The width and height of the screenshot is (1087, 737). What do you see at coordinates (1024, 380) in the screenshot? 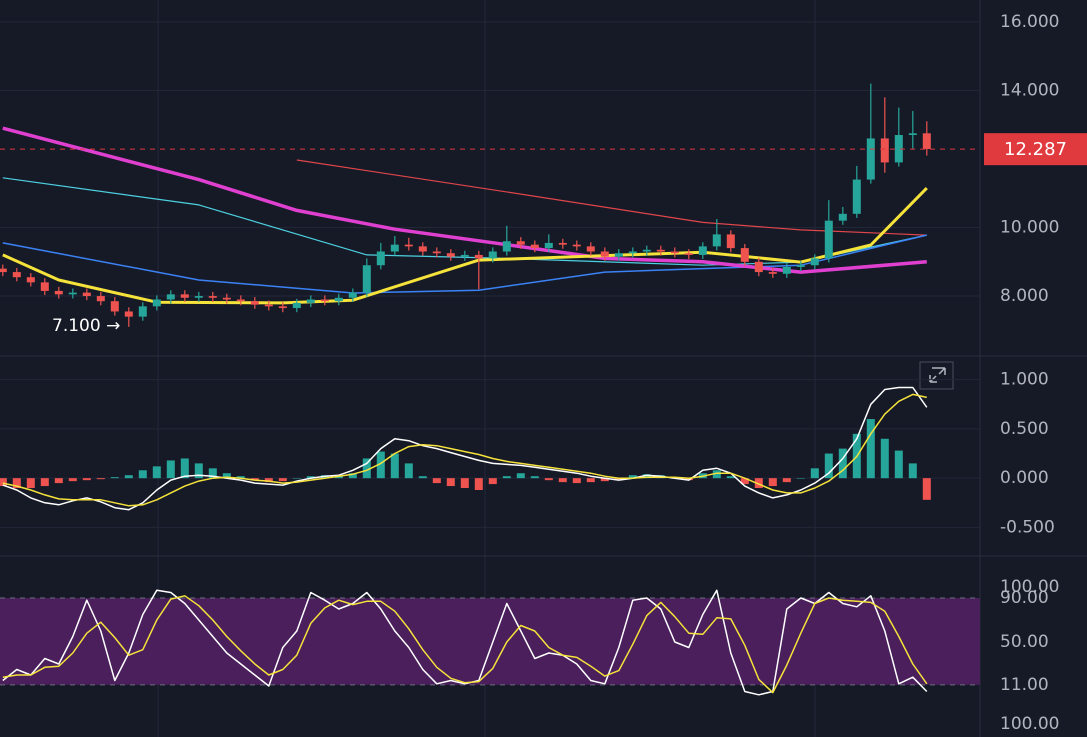
I see `y-tick-label: 1.000` at bounding box center [1024, 380].